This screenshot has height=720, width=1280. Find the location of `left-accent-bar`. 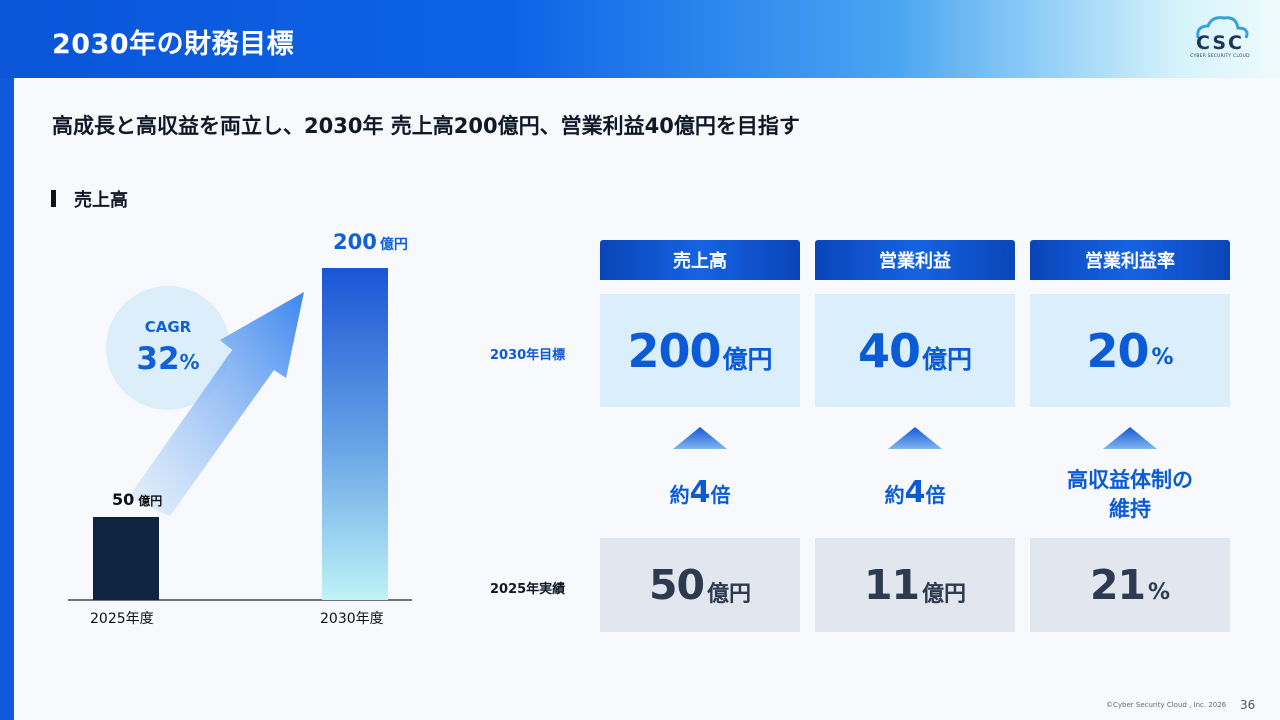

left-accent-bar is located at coordinates (7, 399).